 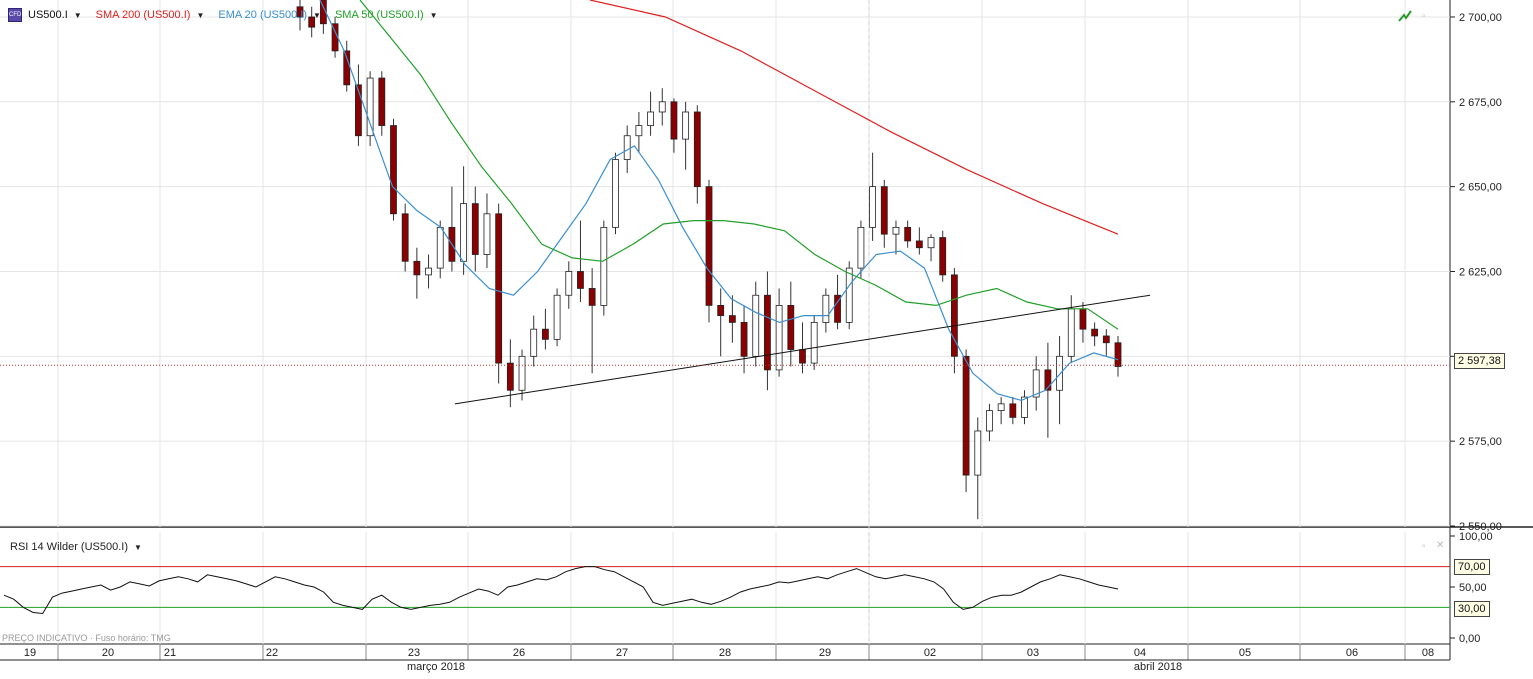 I want to click on x-tick-label: 27, so click(x=622, y=653).